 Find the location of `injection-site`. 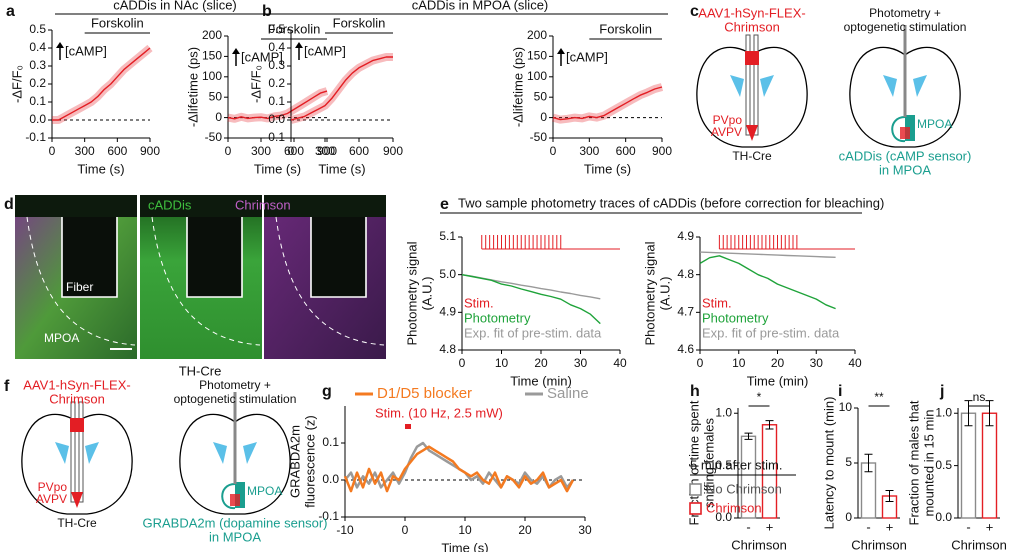

injection-site is located at coordinates (77, 500).